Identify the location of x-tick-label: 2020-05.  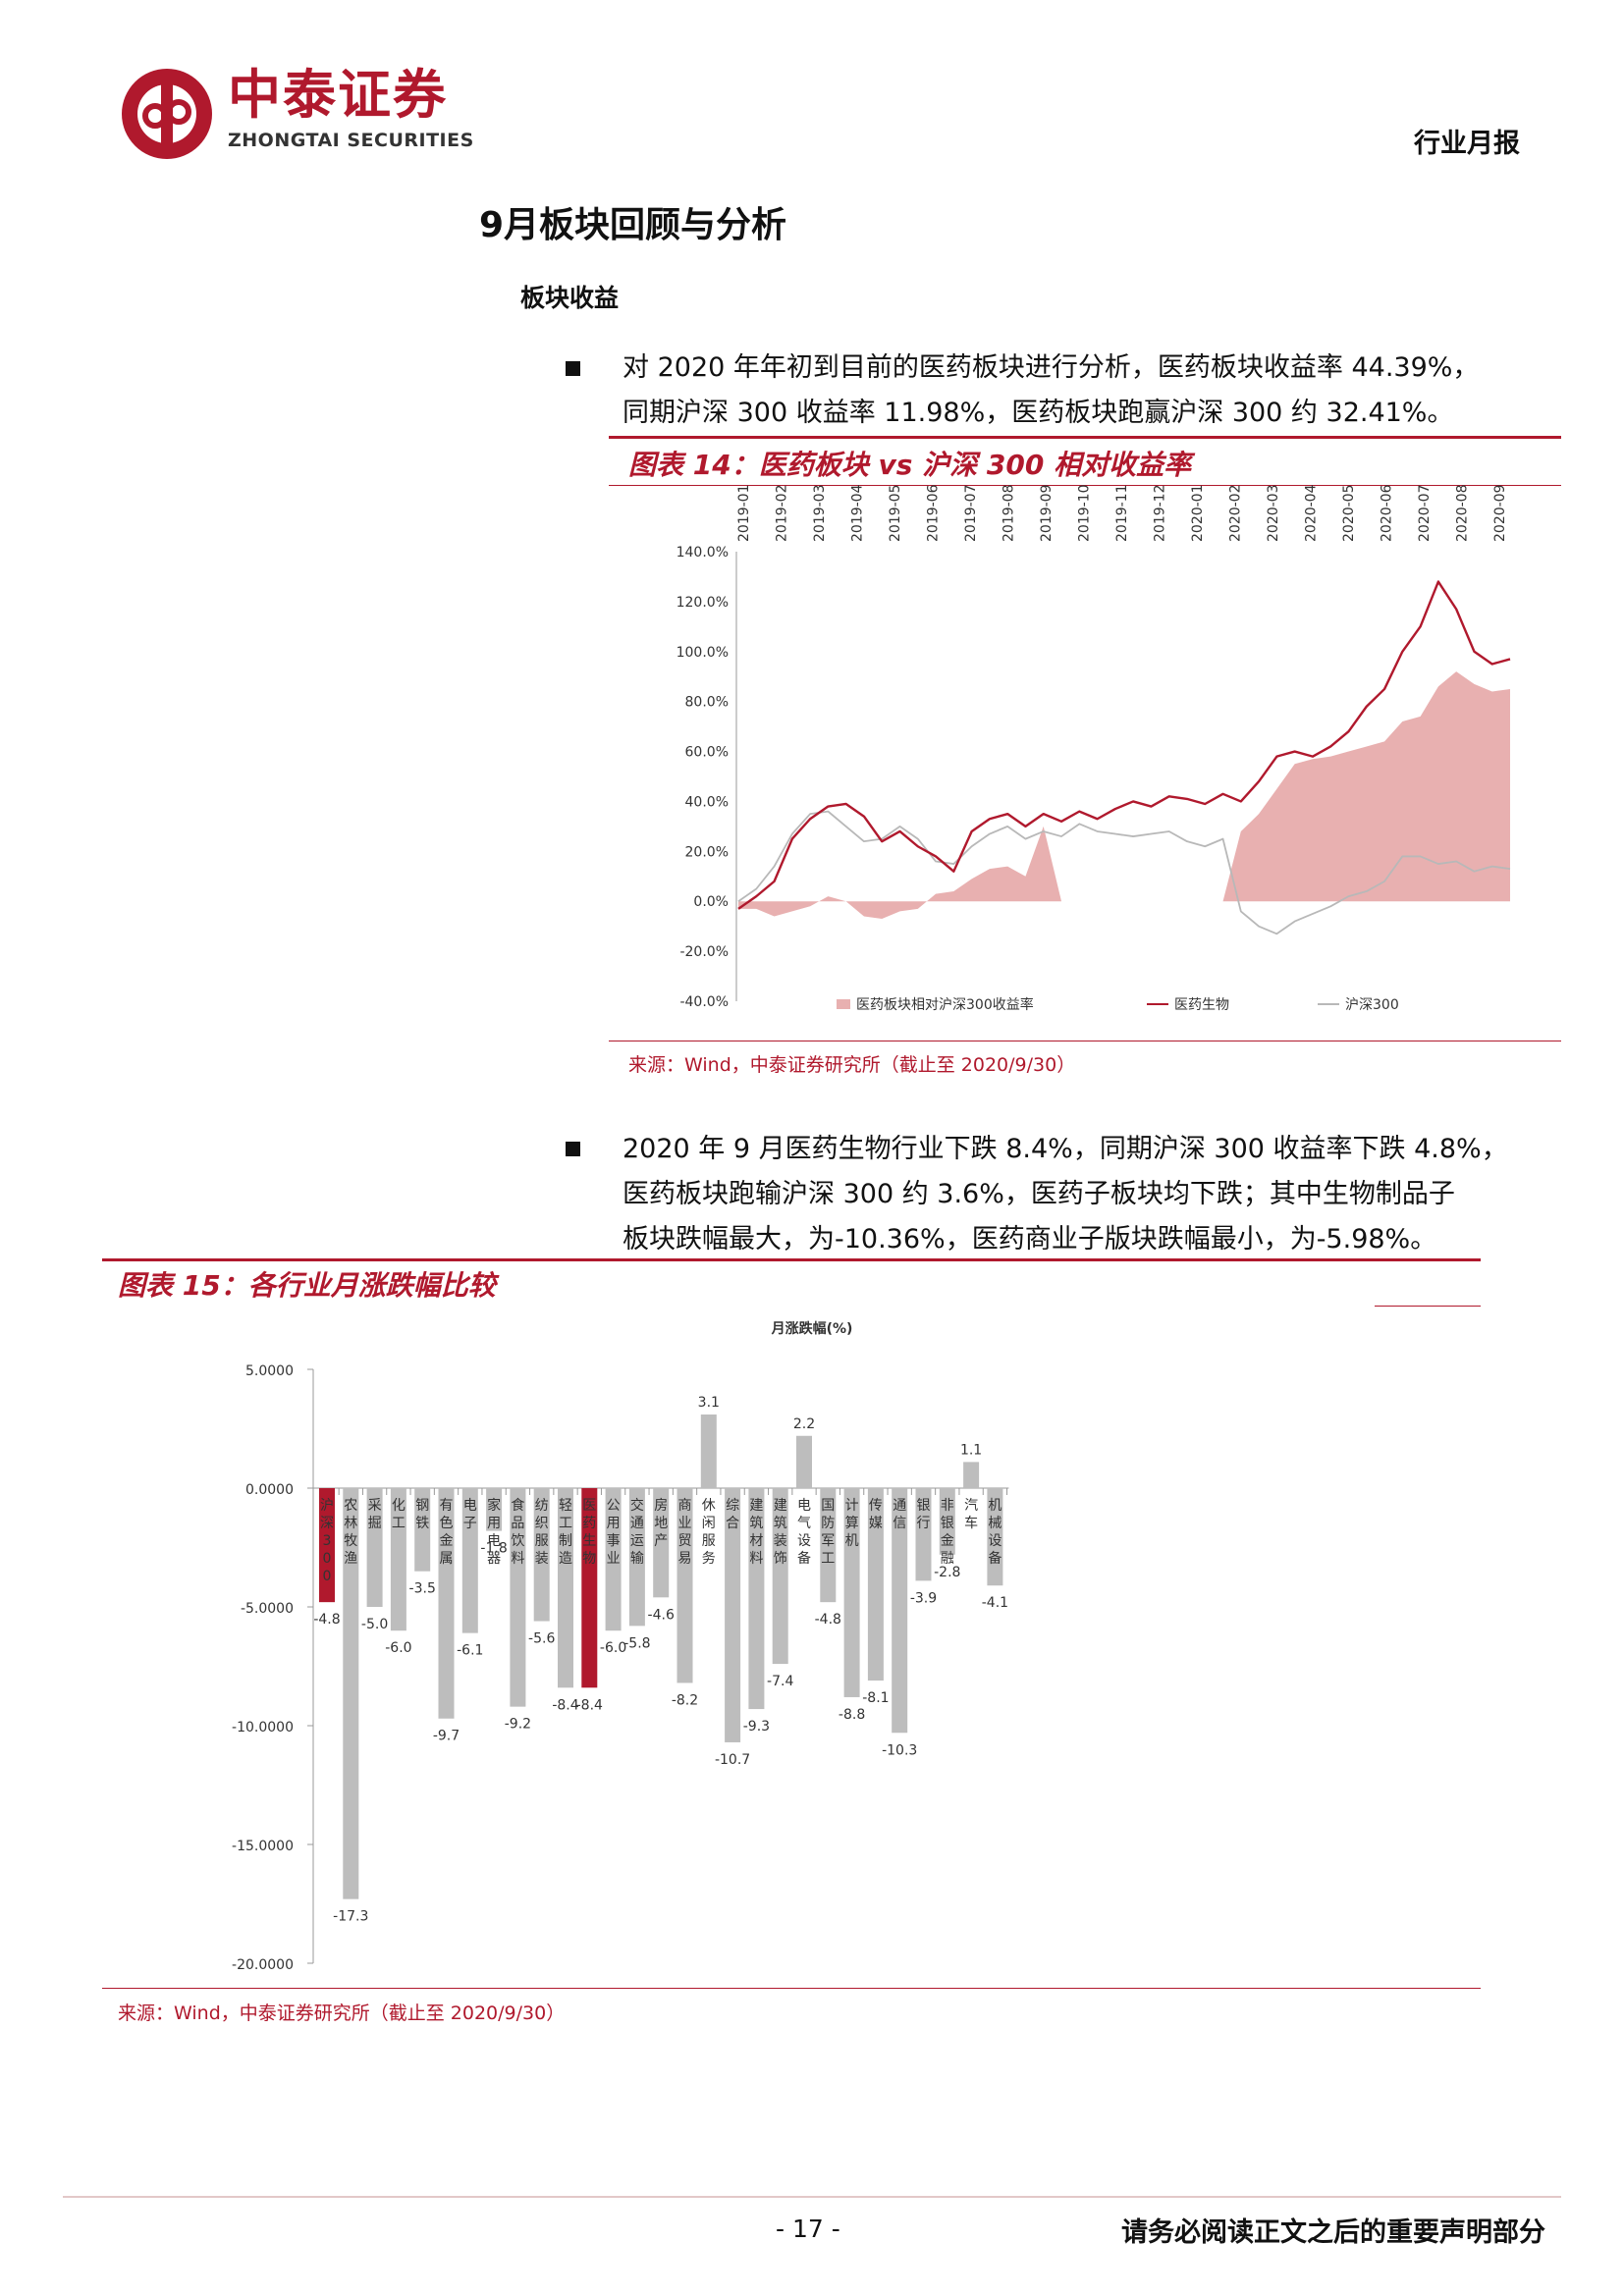
(1349, 514).